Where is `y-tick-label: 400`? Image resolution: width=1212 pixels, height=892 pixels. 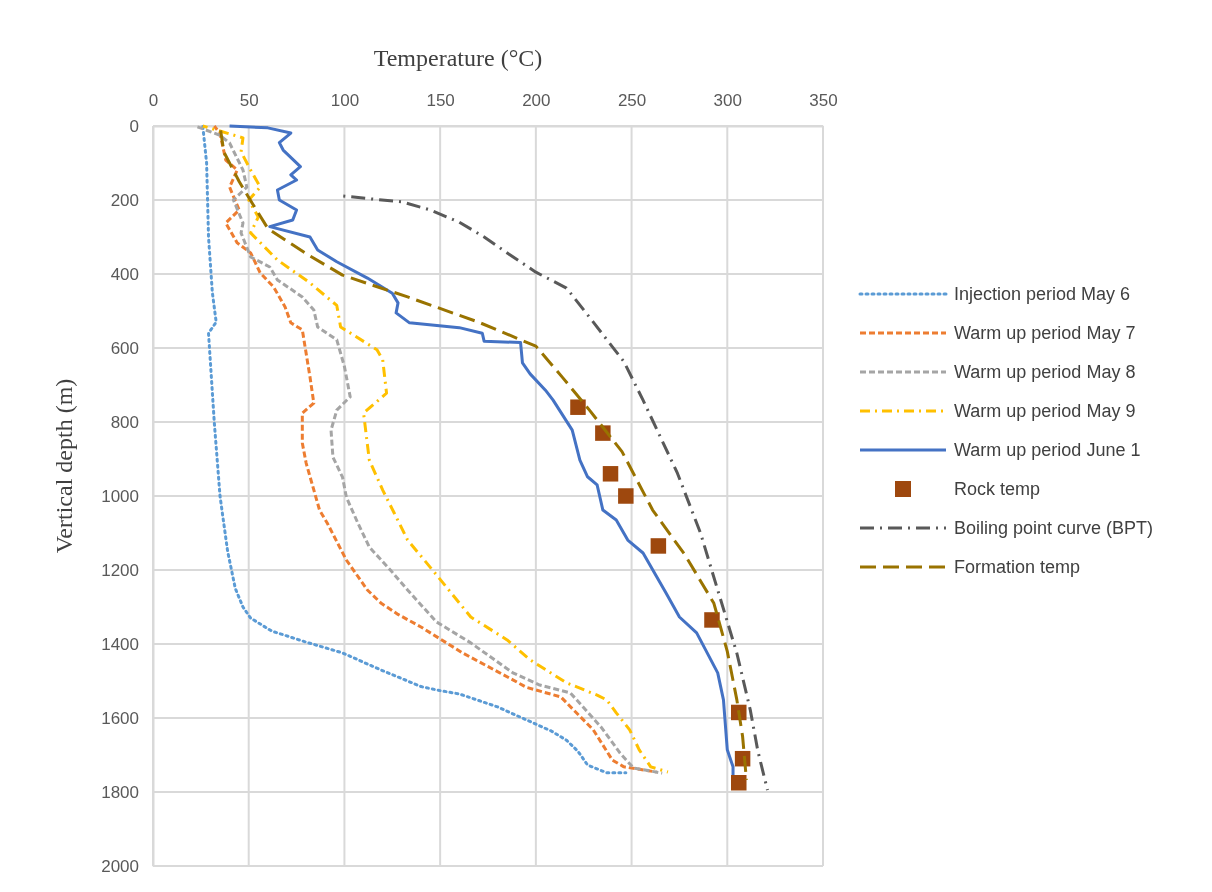 y-tick-label: 400 is located at coordinates (124, 274).